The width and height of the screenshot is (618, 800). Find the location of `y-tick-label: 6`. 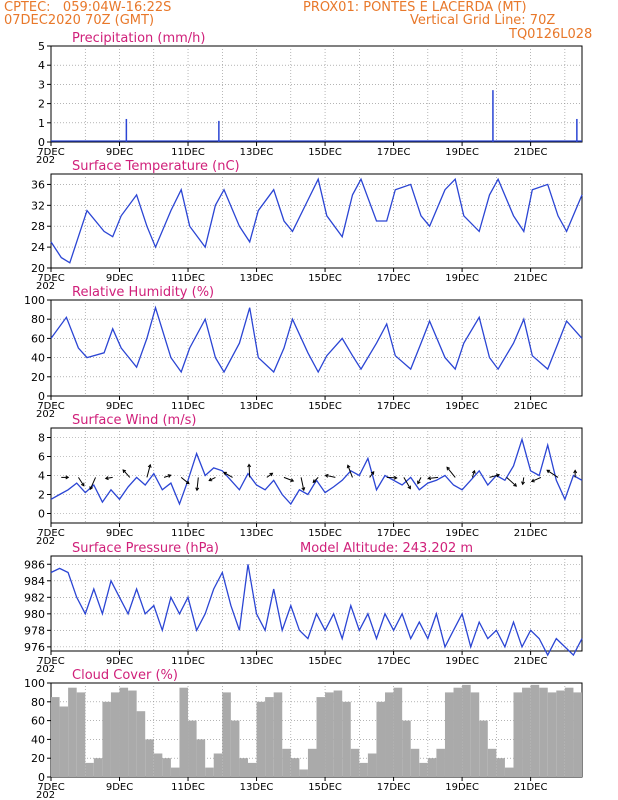

y-tick-label: 6 is located at coordinates (41, 457).